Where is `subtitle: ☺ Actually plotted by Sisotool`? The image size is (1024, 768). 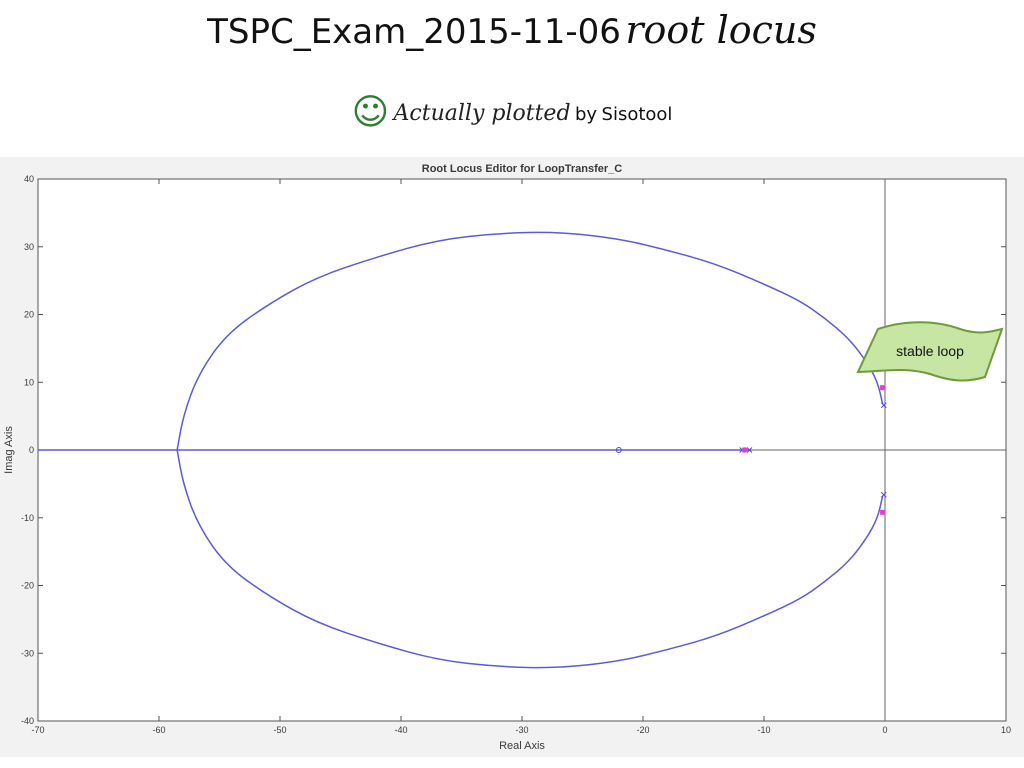
subtitle: ☺ Actually plotted by Sisotool is located at coordinates (512, 112).